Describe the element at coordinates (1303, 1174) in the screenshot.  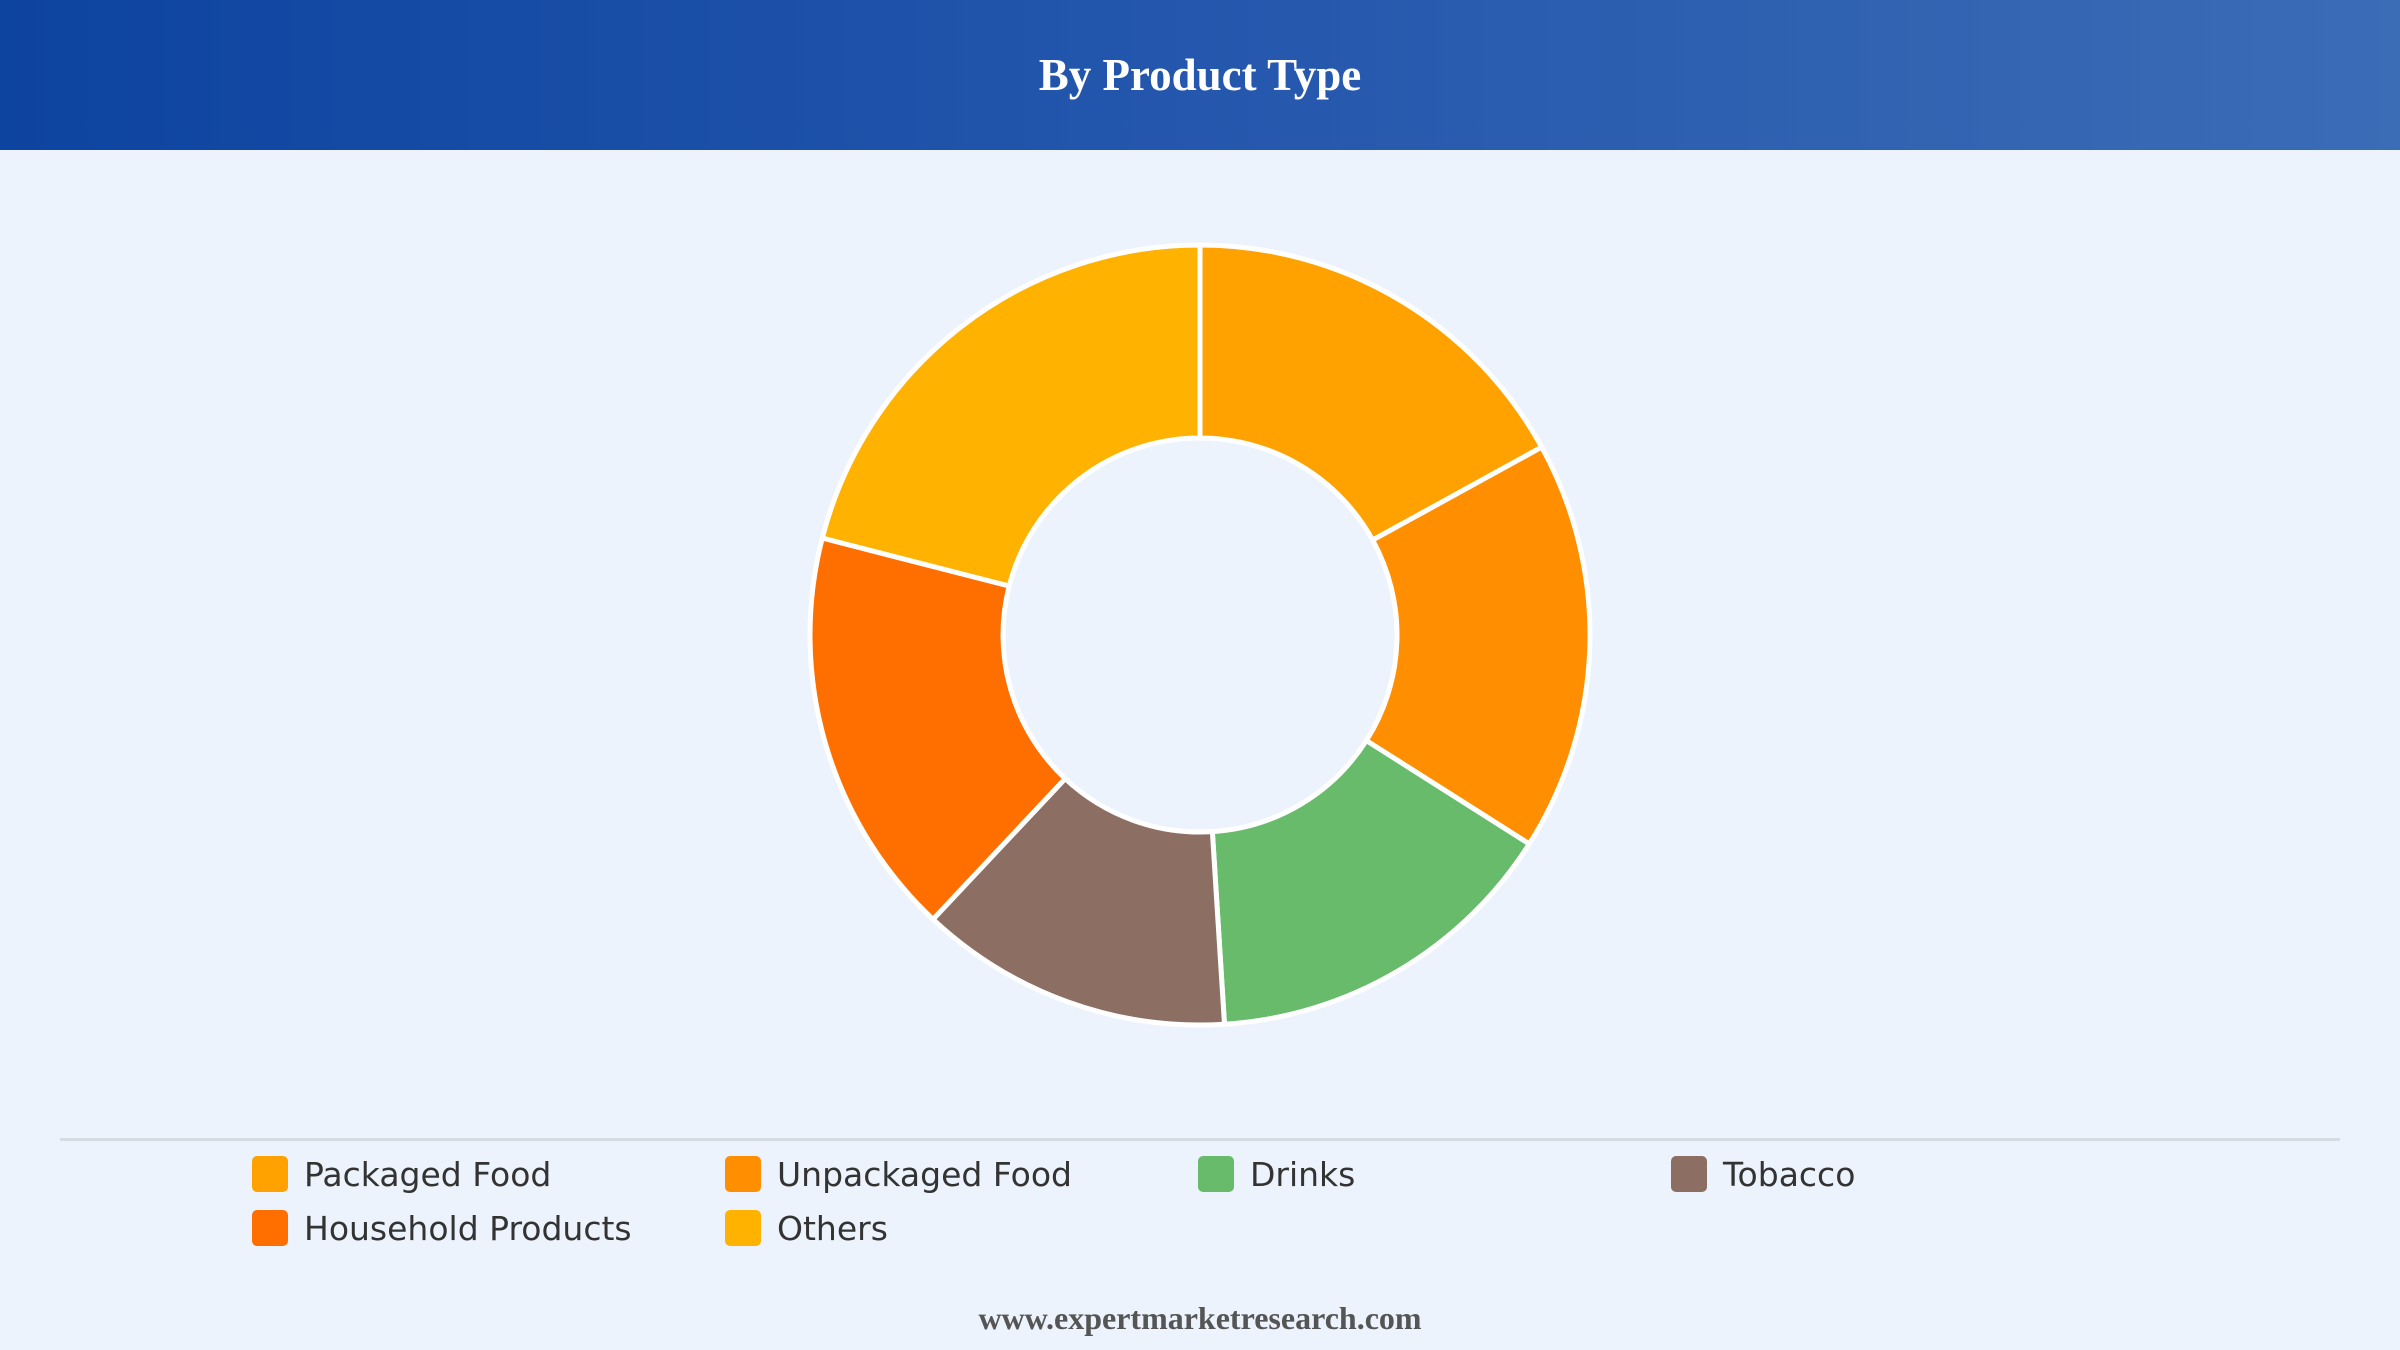
I see `legend-label: Drinks` at that location.